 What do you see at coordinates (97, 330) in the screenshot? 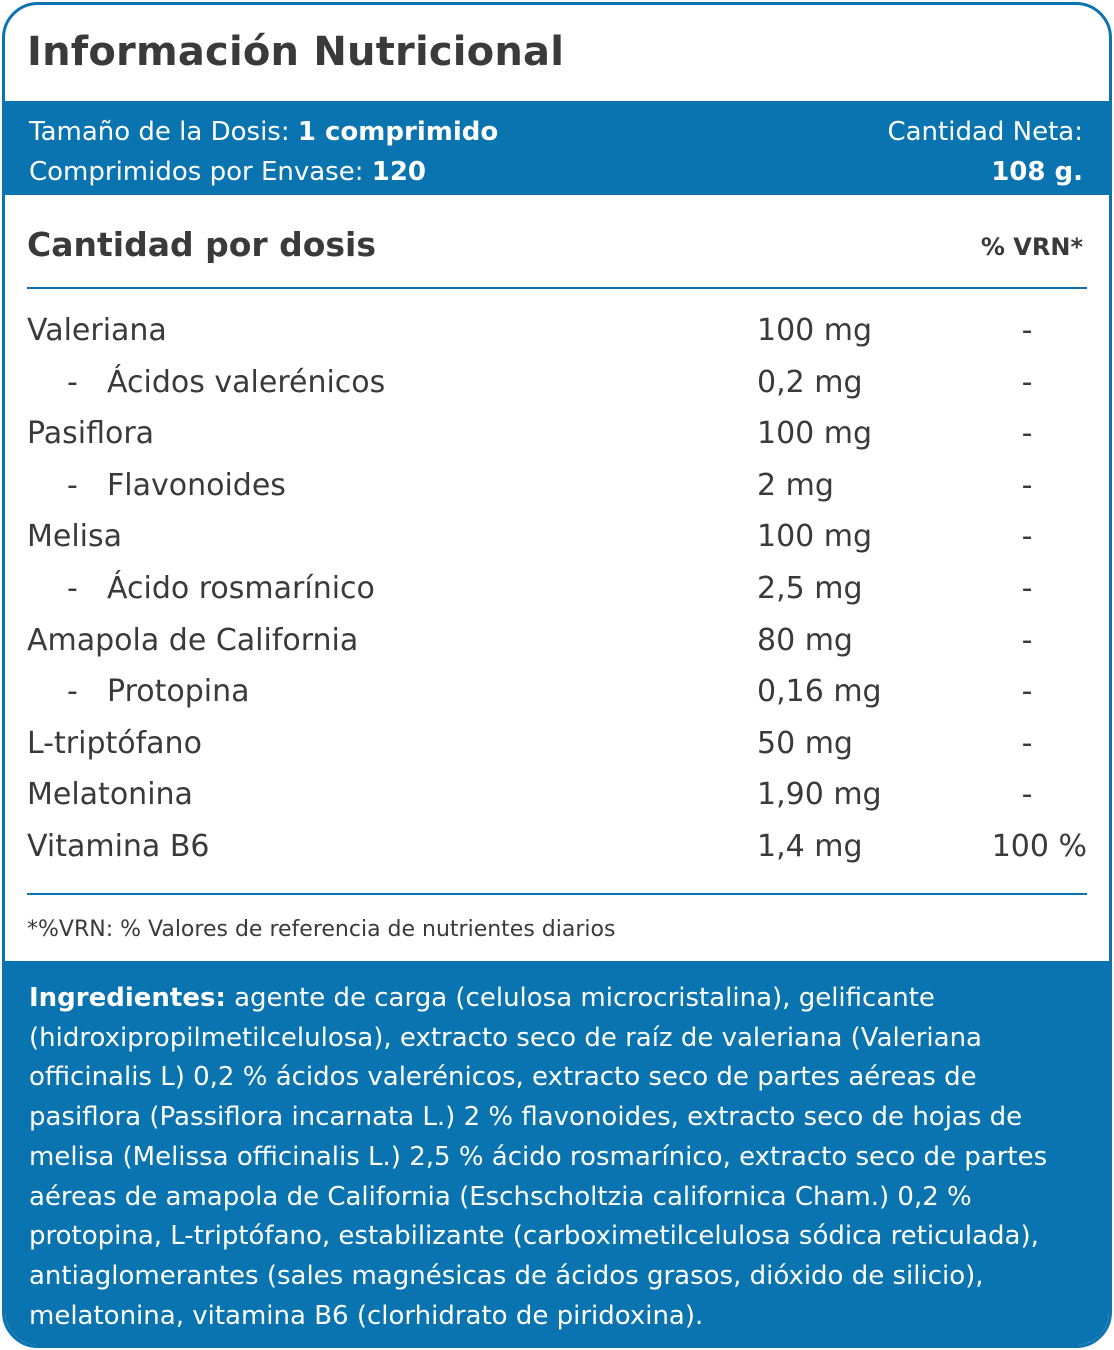
I see `nutrient-name: Valeriana` at bounding box center [97, 330].